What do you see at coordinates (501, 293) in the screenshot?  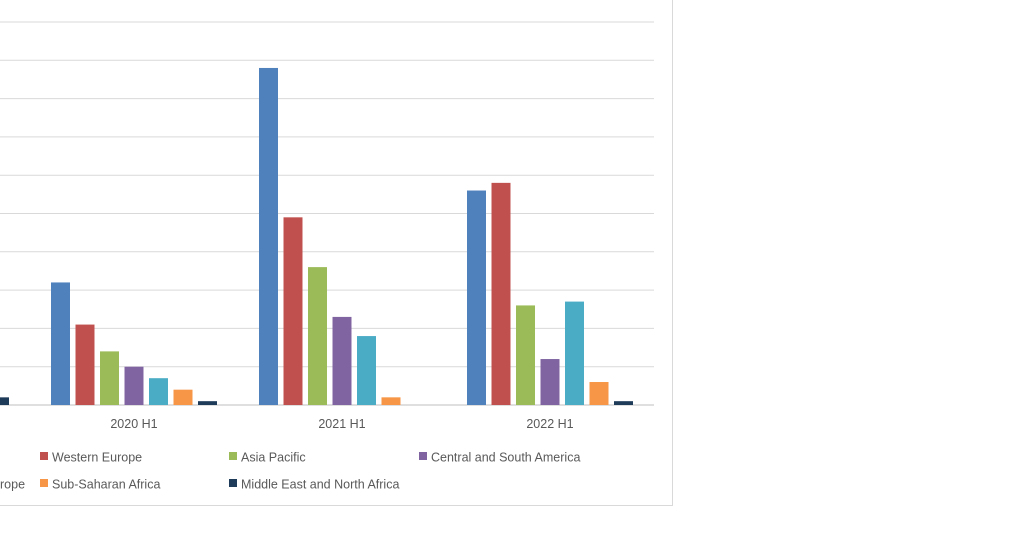 I see `bar-western-europe-2022-h1` at bounding box center [501, 293].